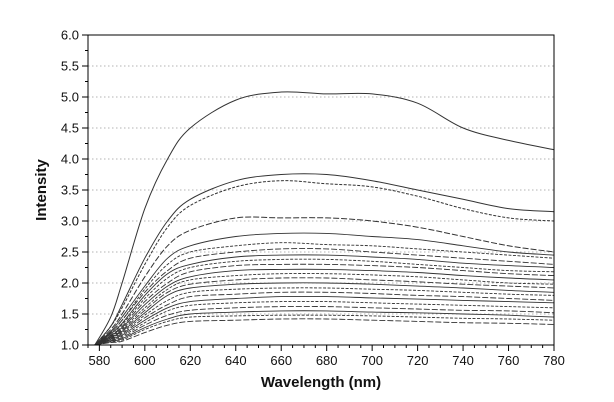  Describe the element at coordinates (70, 66) in the screenshot. I see `y-tick-label: 5.5` at that location.